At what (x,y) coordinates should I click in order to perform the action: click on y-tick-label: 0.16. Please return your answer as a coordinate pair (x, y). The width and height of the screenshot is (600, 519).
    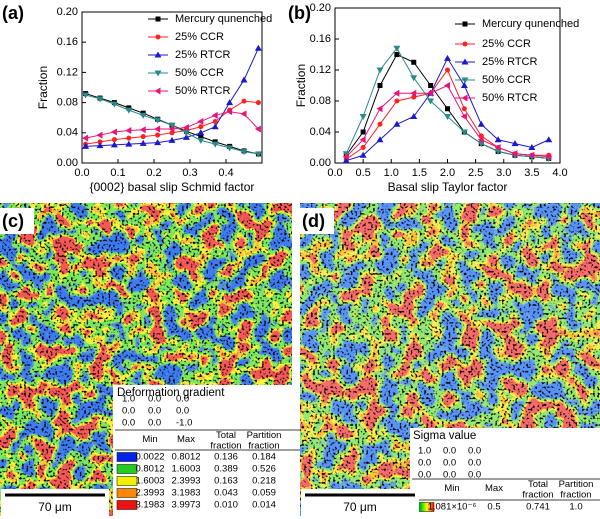
    Looking at the image, I should click on (320, 39).